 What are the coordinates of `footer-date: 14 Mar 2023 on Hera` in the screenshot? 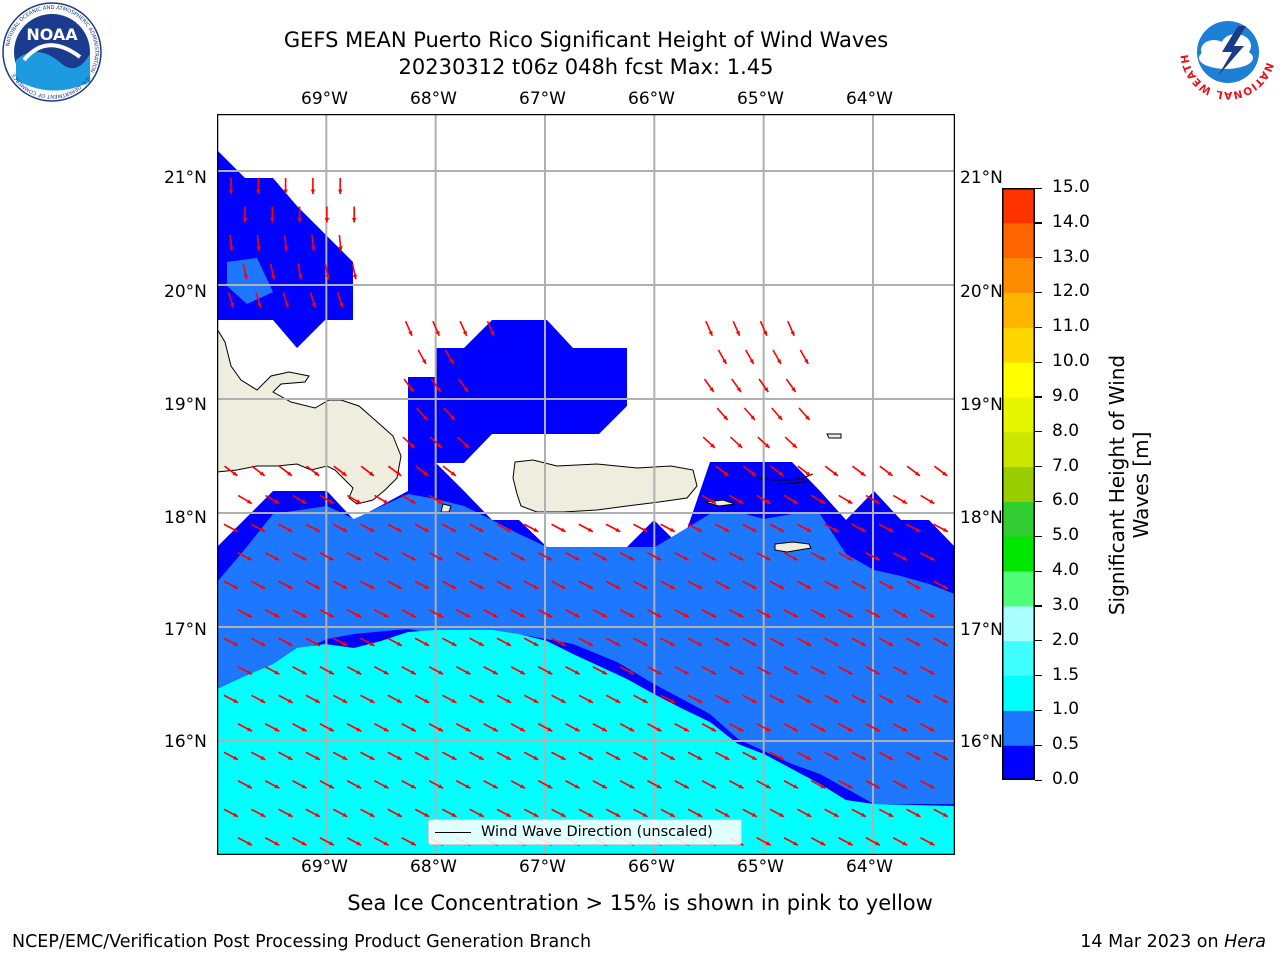 It's located at (1173, 942).